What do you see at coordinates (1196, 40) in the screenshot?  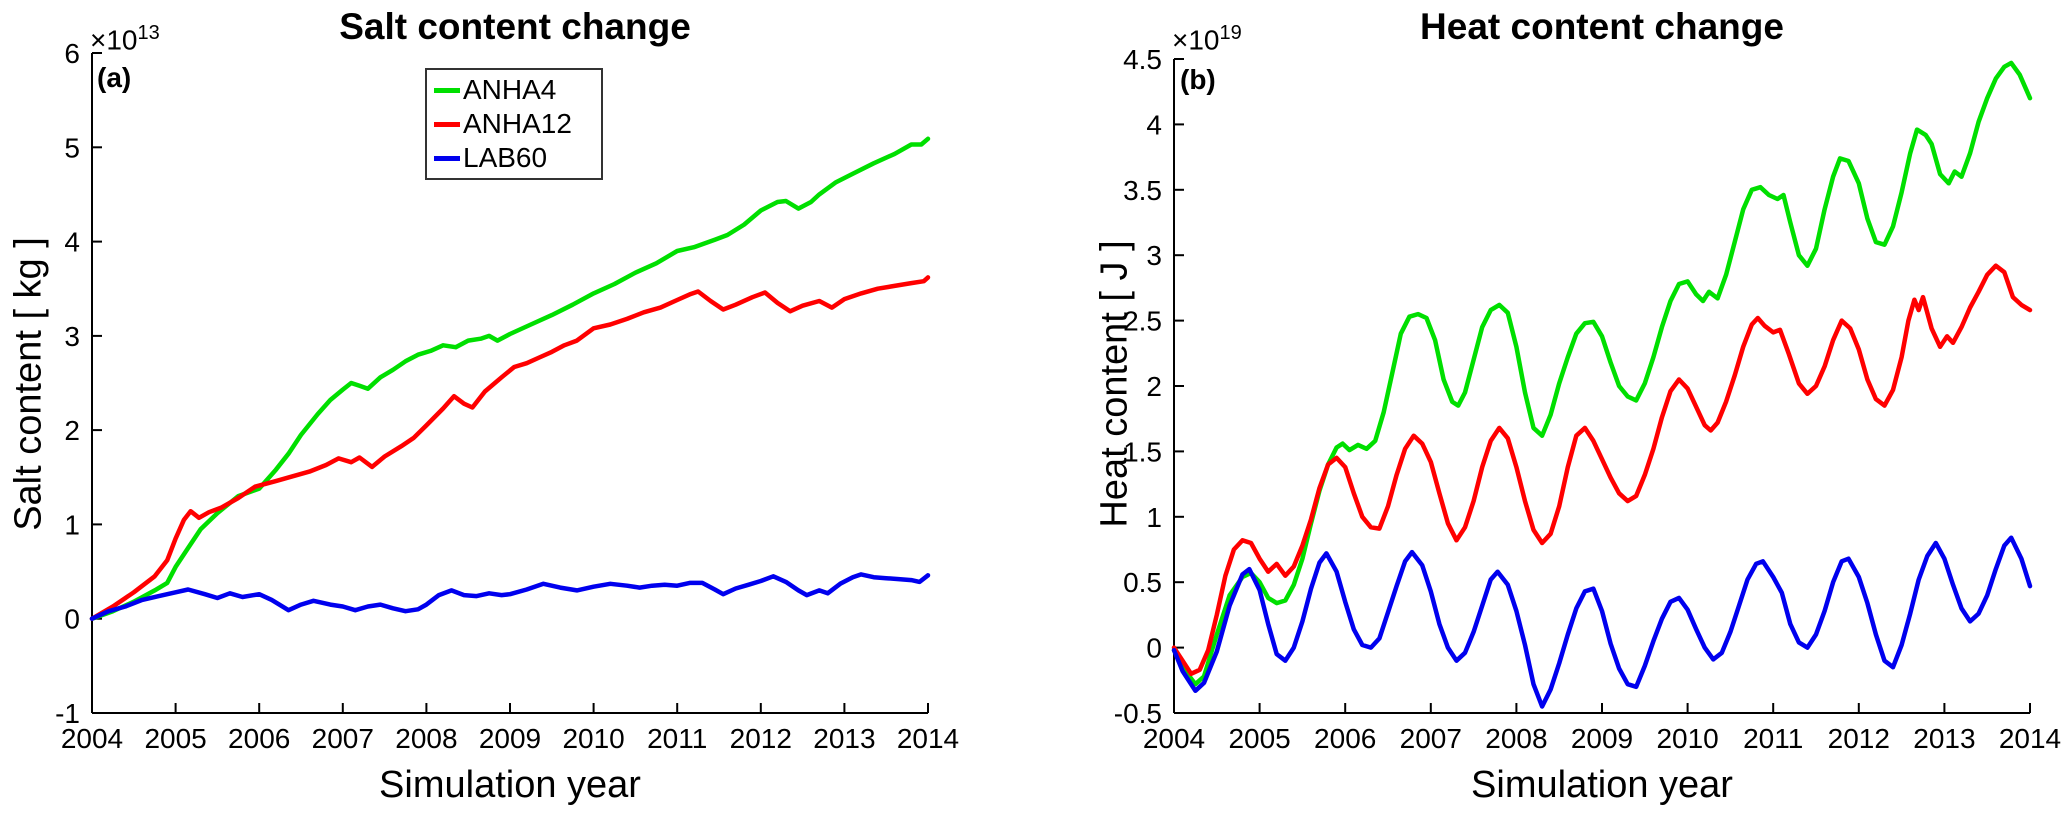 I see `heat-exponent-base: ×10` at bounding box center [1196, 40].